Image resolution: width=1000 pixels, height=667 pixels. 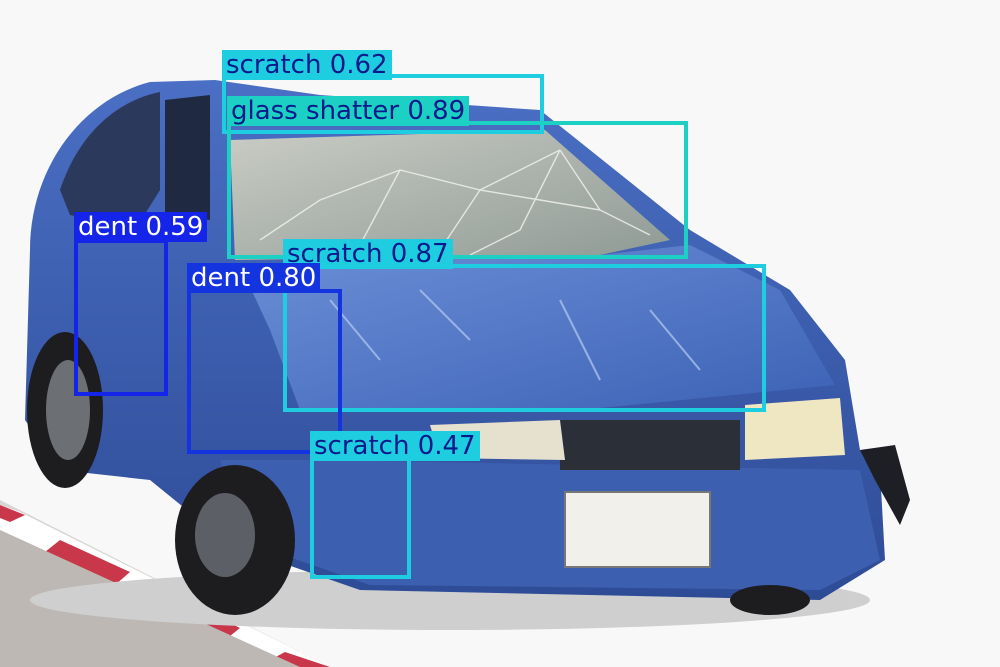 I want to click on detection-label: scratch 0.62, so click(x=307, y=65).